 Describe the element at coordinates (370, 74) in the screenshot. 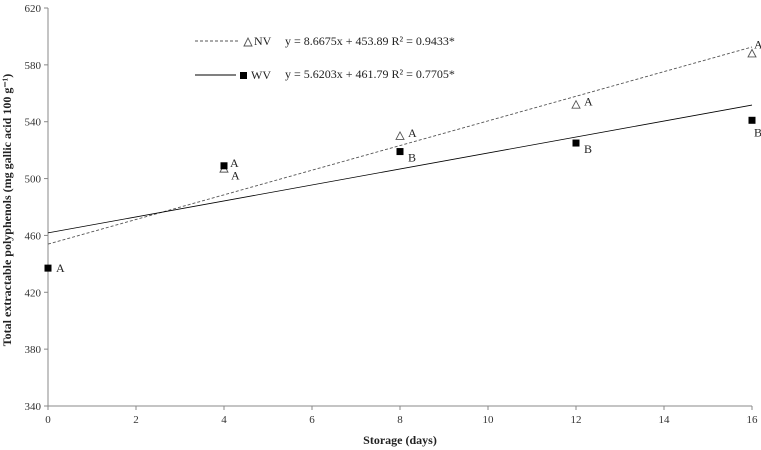

I see `legend-wv-equation: y = 5.6203x + 461.79 R² = 0.7705*` at that location.